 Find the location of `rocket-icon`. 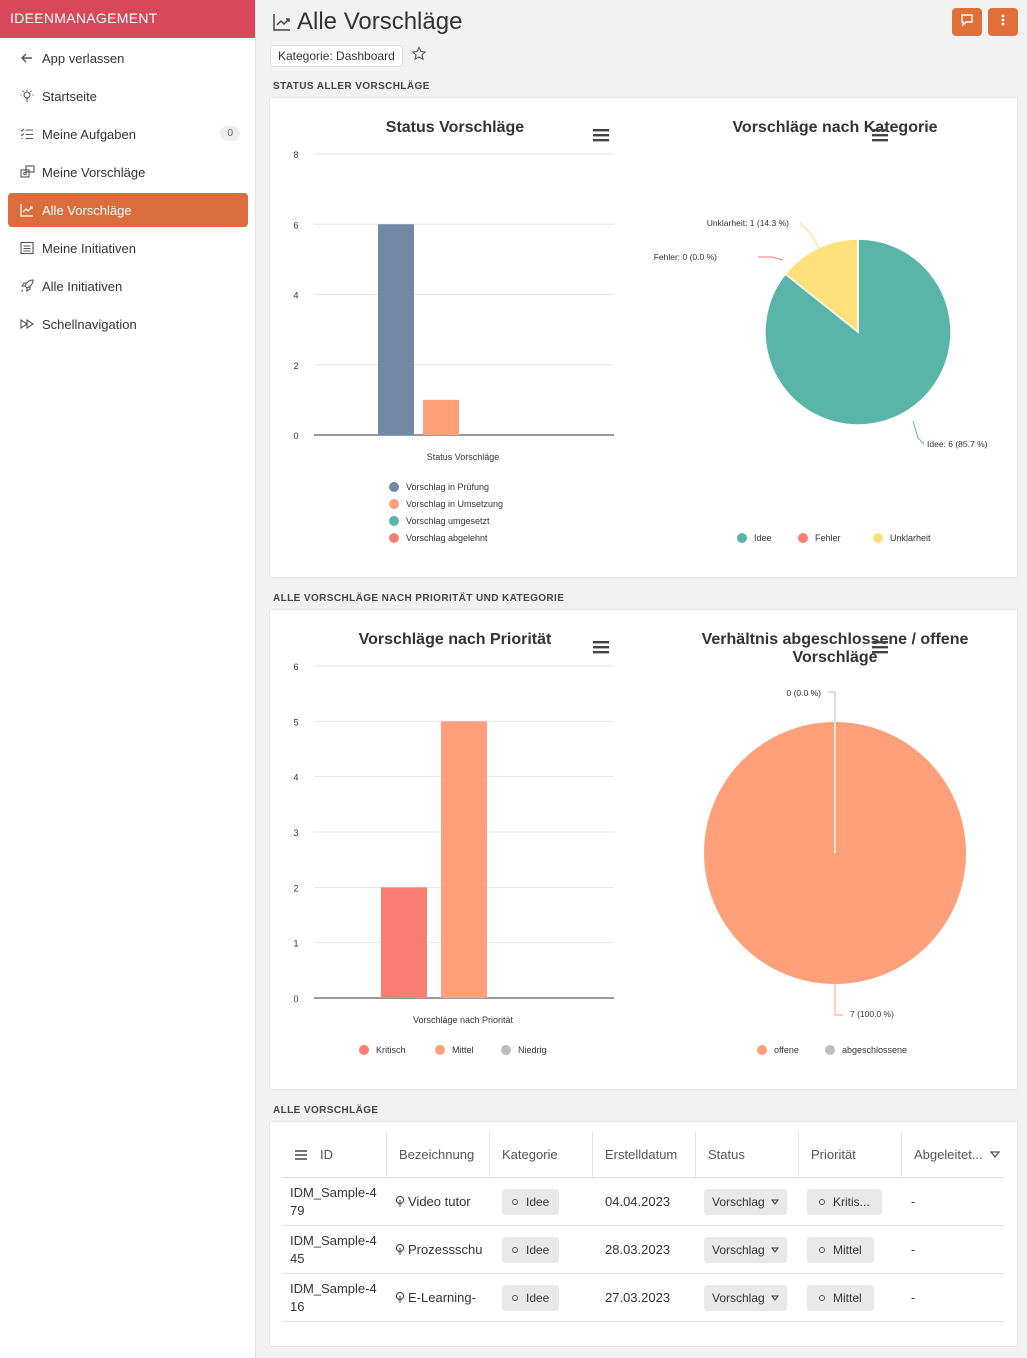

rocket-icon is located at coordinates (27, 286).